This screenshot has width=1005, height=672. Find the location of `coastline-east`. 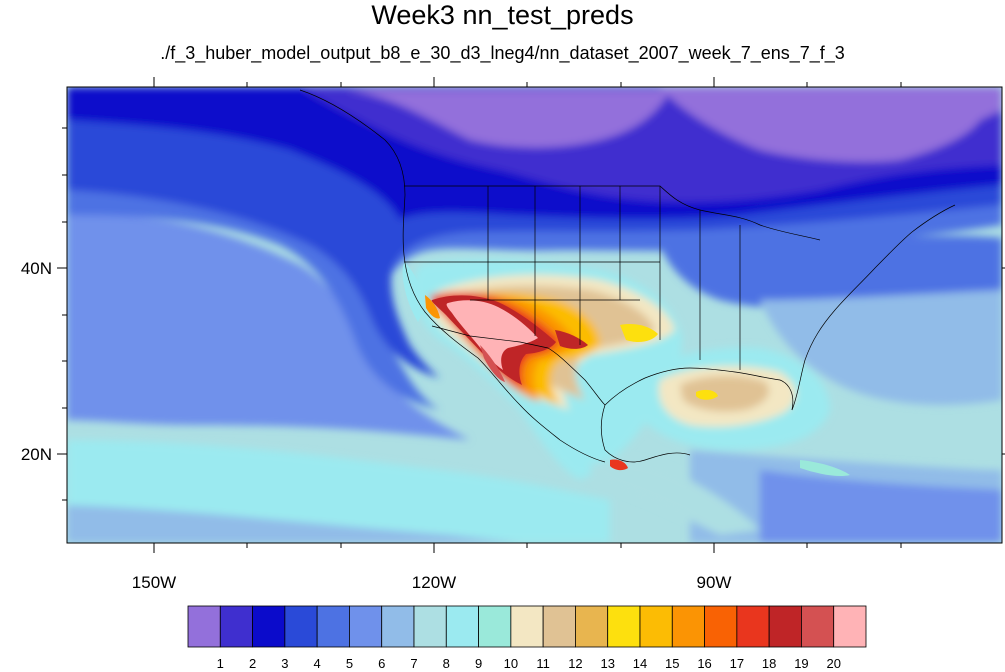

coastline-east is located at coordinates (873, 307).